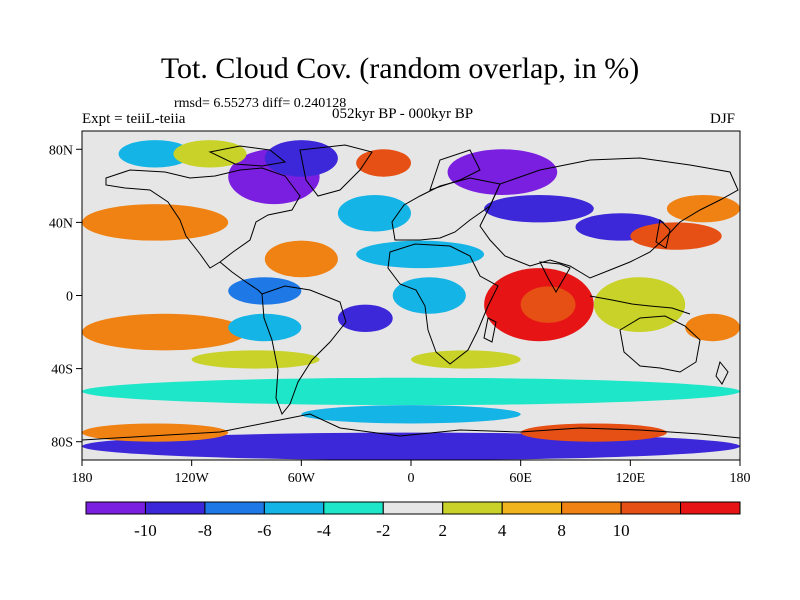 The width and height of the screenshot is (800, 600). What do you see at coordinates (192, 478) in the screenshot?
I see `x-tick-label: 120W` at bounding box center [192, 478].